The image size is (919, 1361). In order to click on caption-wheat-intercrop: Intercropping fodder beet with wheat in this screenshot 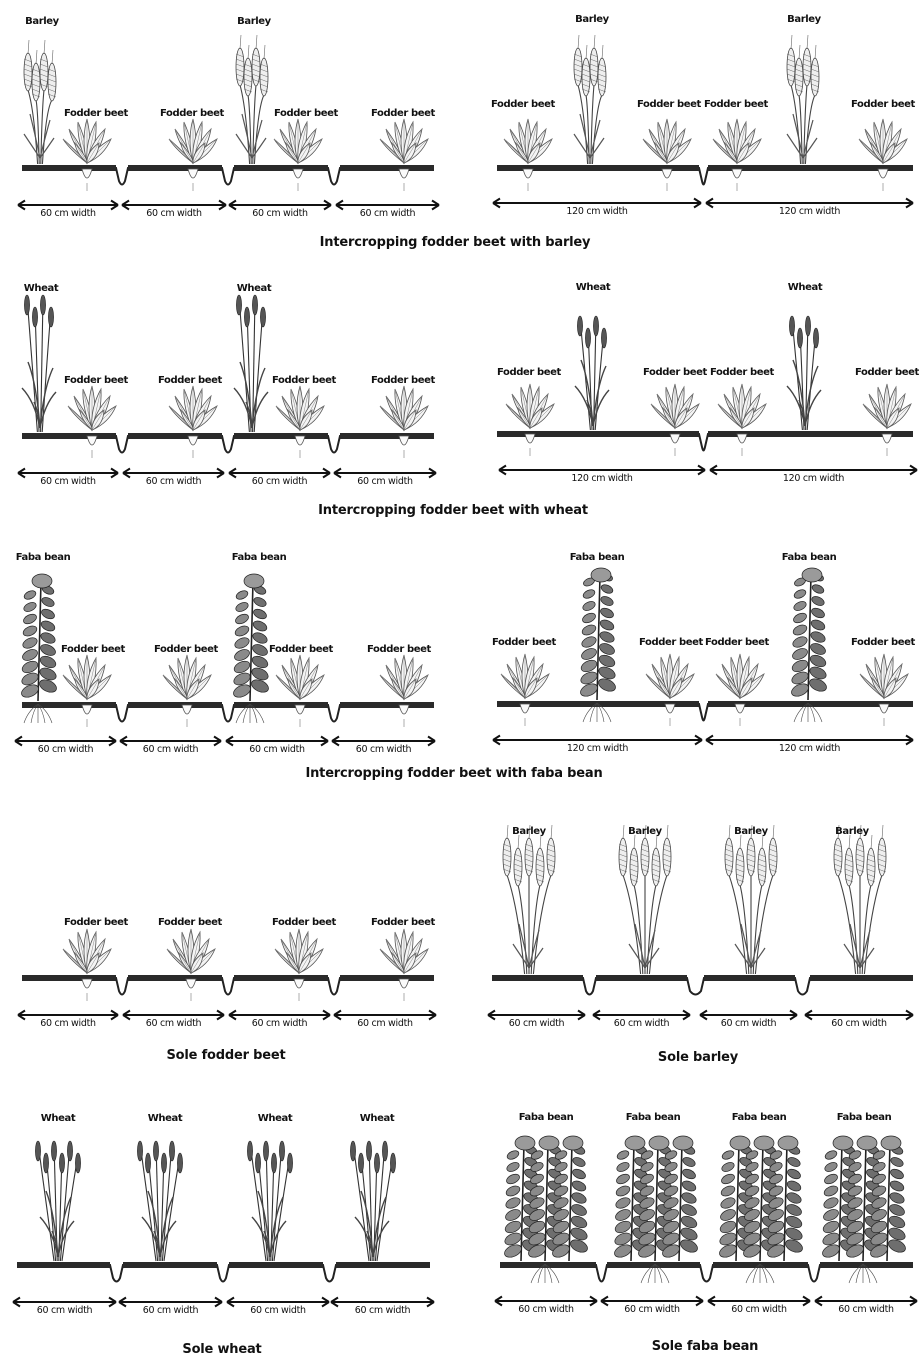, I will do `click(453, 510)`.